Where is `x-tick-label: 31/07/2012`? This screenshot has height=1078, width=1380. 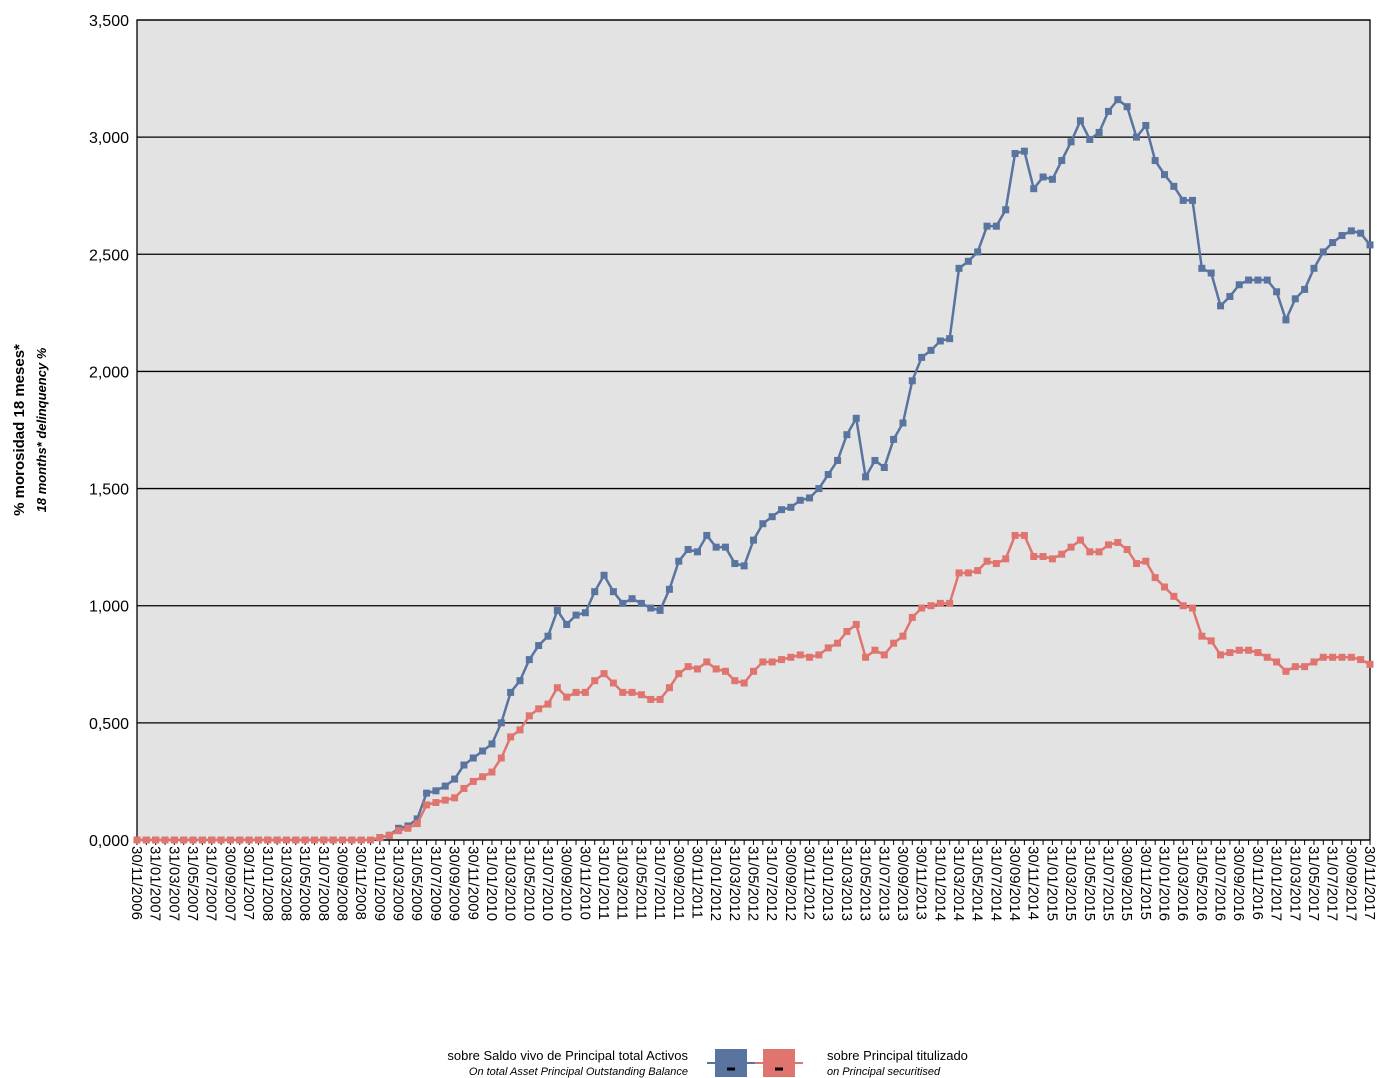 x-tick-label: 31/07/2012 is located at coordinates (771, 883).